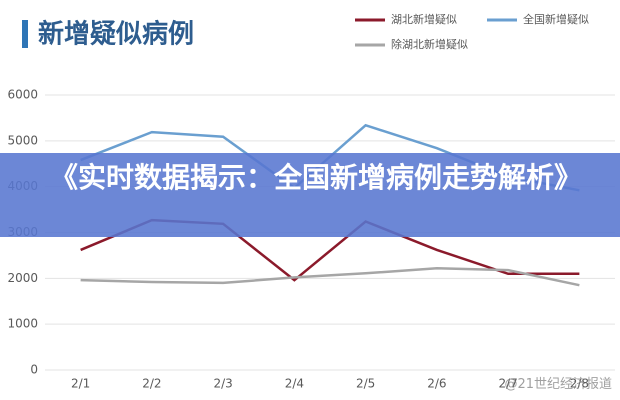 This screenshot has width=620, height=400. Describe the element at coordinates (579, 384) in the screenshot. I see `x-tick-label: 2/8` at that location.